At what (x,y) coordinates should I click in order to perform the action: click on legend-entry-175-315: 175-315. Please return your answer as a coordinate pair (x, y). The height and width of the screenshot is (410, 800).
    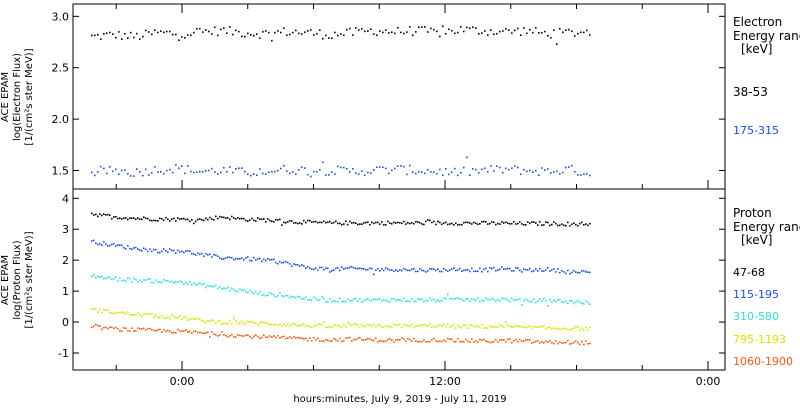
    Looking at the image, I should click on (756, 130).